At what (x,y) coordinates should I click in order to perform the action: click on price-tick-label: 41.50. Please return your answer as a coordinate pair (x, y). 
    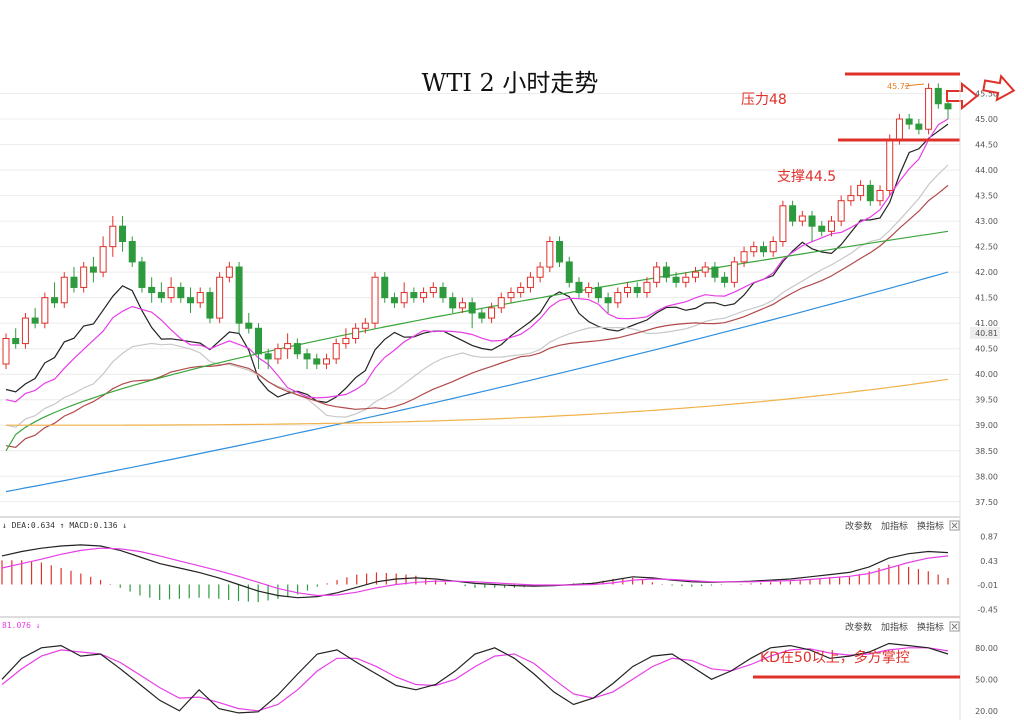
    Looking at the image, I should click on (986, 298).